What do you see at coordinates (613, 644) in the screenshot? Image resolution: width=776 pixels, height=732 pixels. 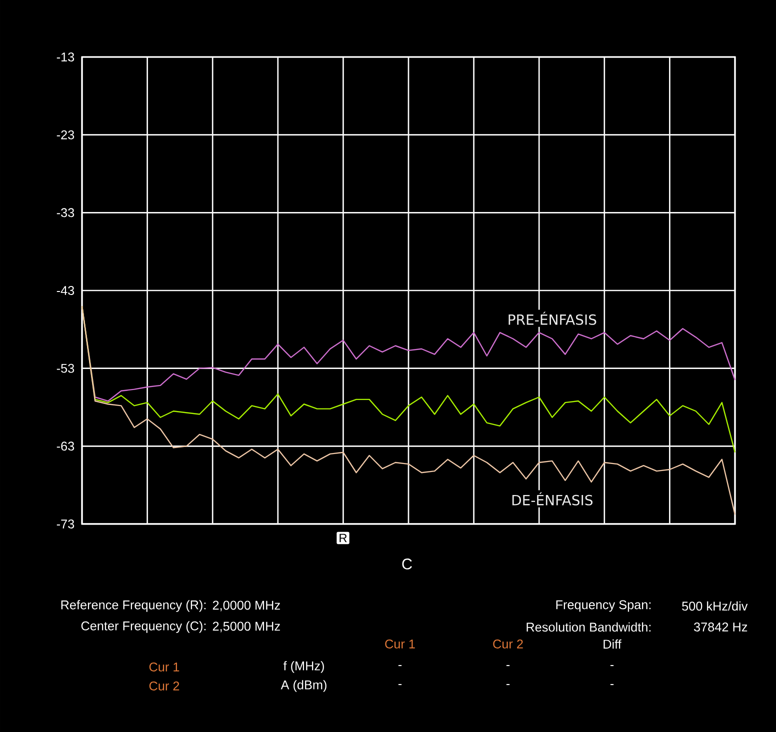 I see `text: Diff` at bounding box center [613, 644].